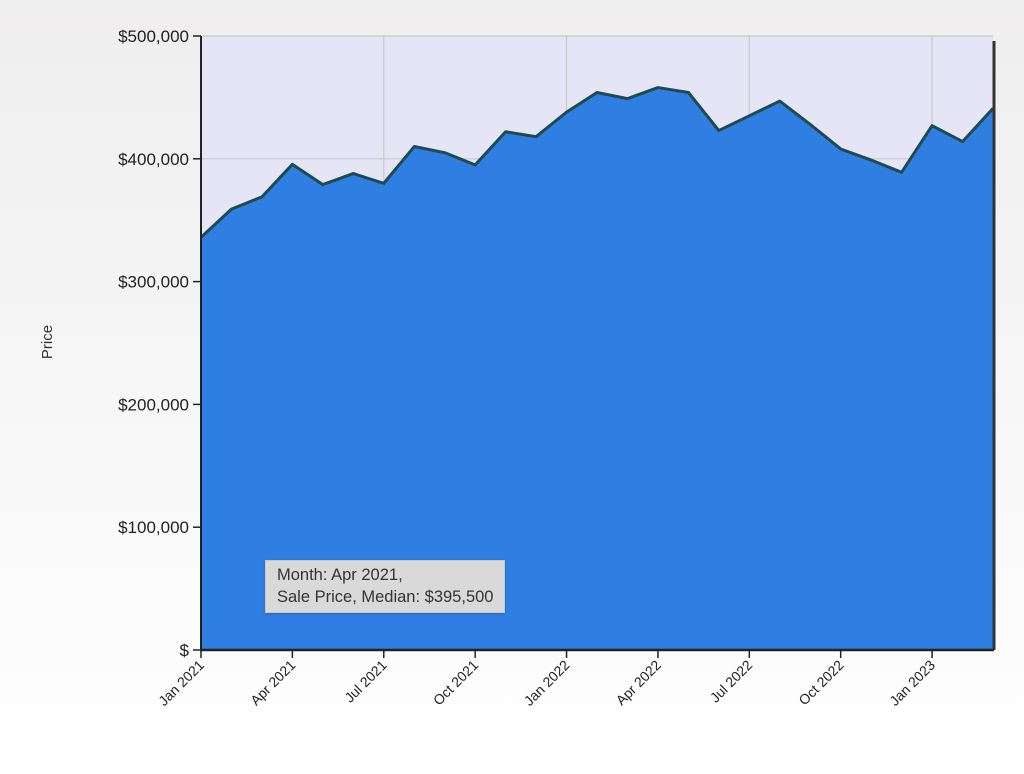  What do you see at coordinates (639, 683) in the screenshot?
I see `x-tick-label: Apr 2022` at bounding box center [639, 683].